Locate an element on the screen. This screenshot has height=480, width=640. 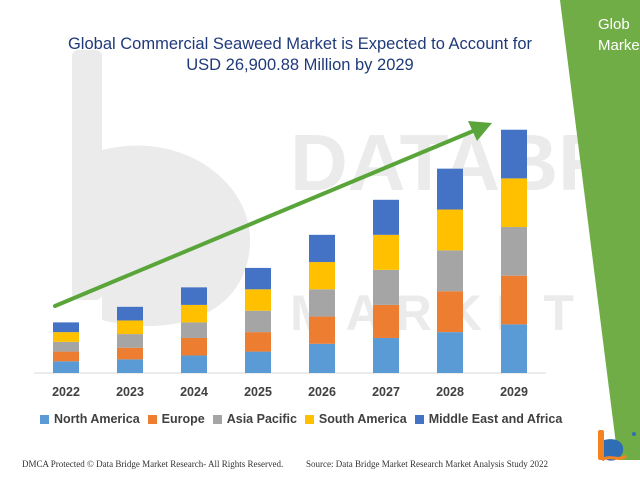
x-tick-label: 2026 is located at coordinates (322, 392).